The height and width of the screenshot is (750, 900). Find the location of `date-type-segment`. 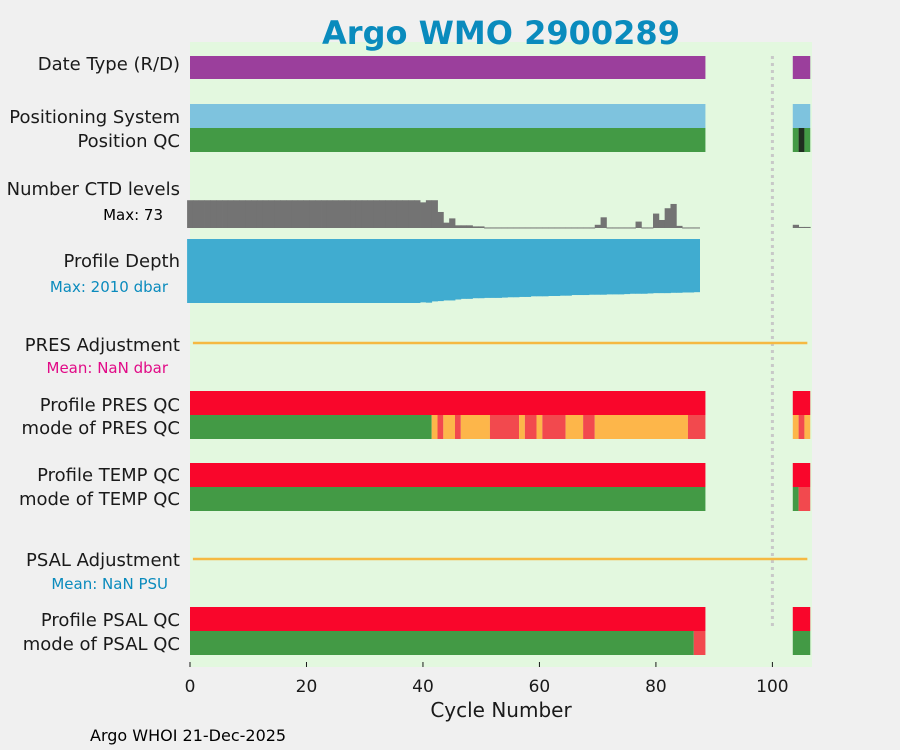

date-type-segment is located at coordinates (448, 67).